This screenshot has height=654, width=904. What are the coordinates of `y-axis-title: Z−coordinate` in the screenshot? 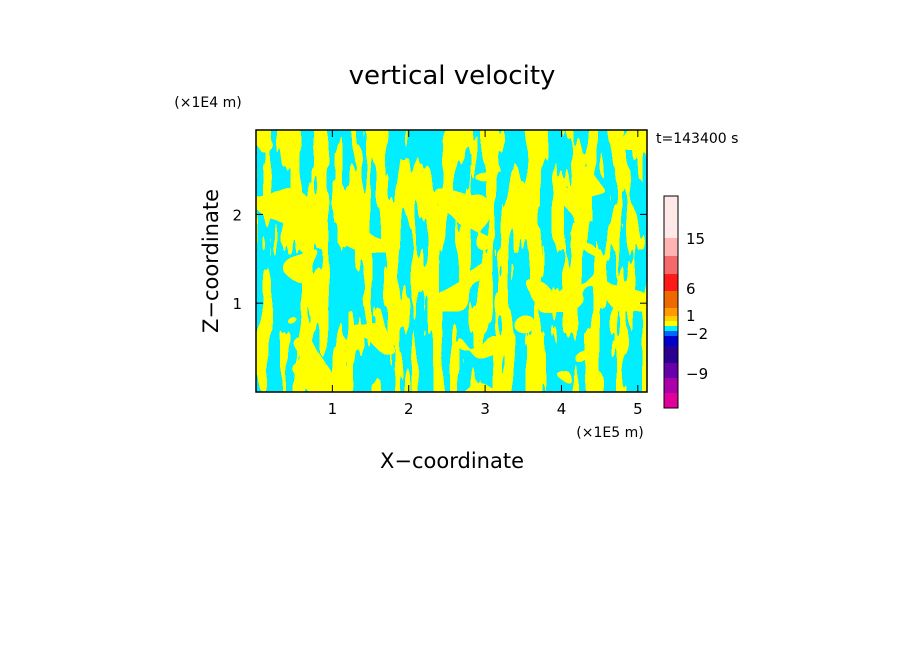 It's located at (211, 261).